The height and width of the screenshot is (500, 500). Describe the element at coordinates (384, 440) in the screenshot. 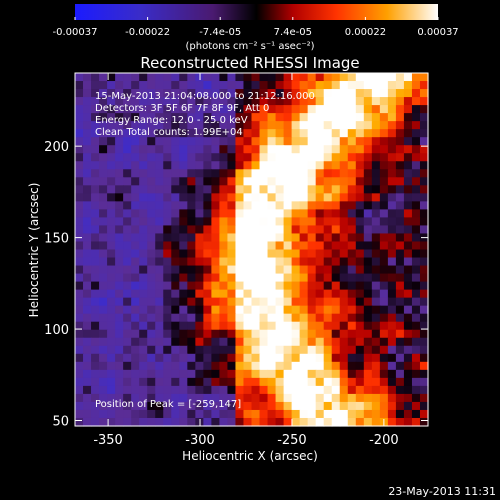

I see `x-tick-label: -200` at that location.